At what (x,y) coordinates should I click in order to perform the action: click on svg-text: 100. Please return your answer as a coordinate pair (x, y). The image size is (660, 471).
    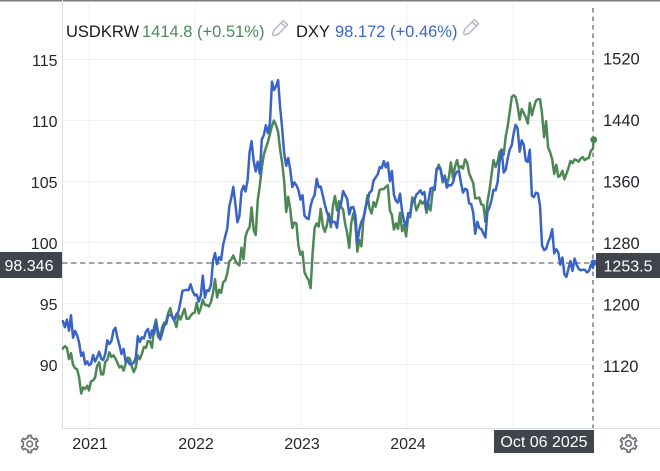
    Looking at the image, I should click on (44, 244).